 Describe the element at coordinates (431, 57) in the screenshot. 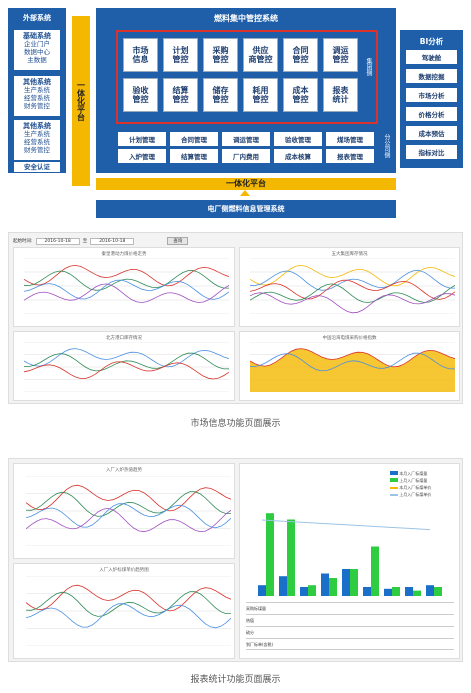

I see `bi-item: 驾驶舱` at that location.